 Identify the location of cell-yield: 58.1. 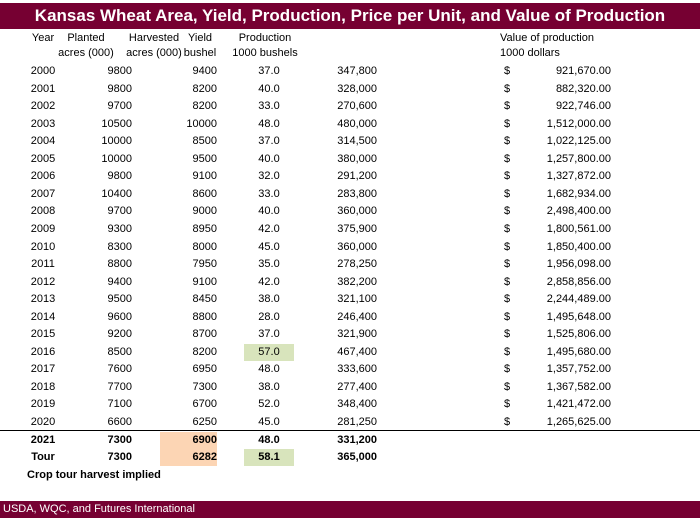
(269, 457).